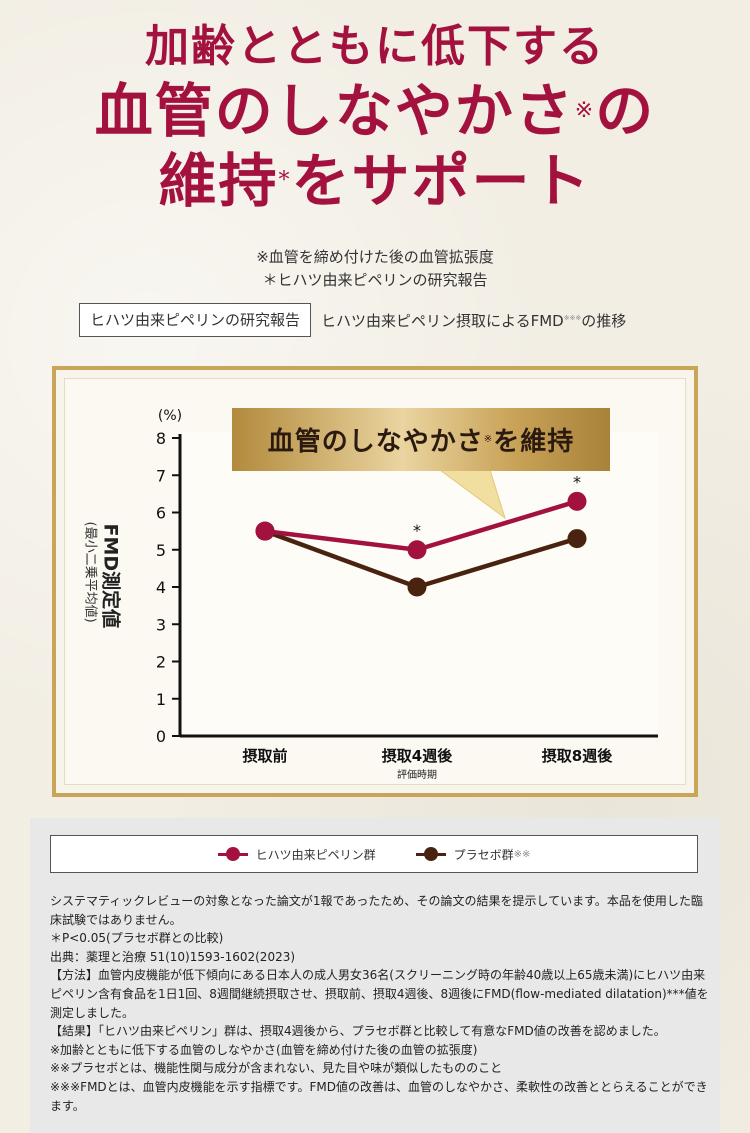 This screenshot has width=750, height=1133. I want to click on y-tick-label: 8, so click(161, 438).